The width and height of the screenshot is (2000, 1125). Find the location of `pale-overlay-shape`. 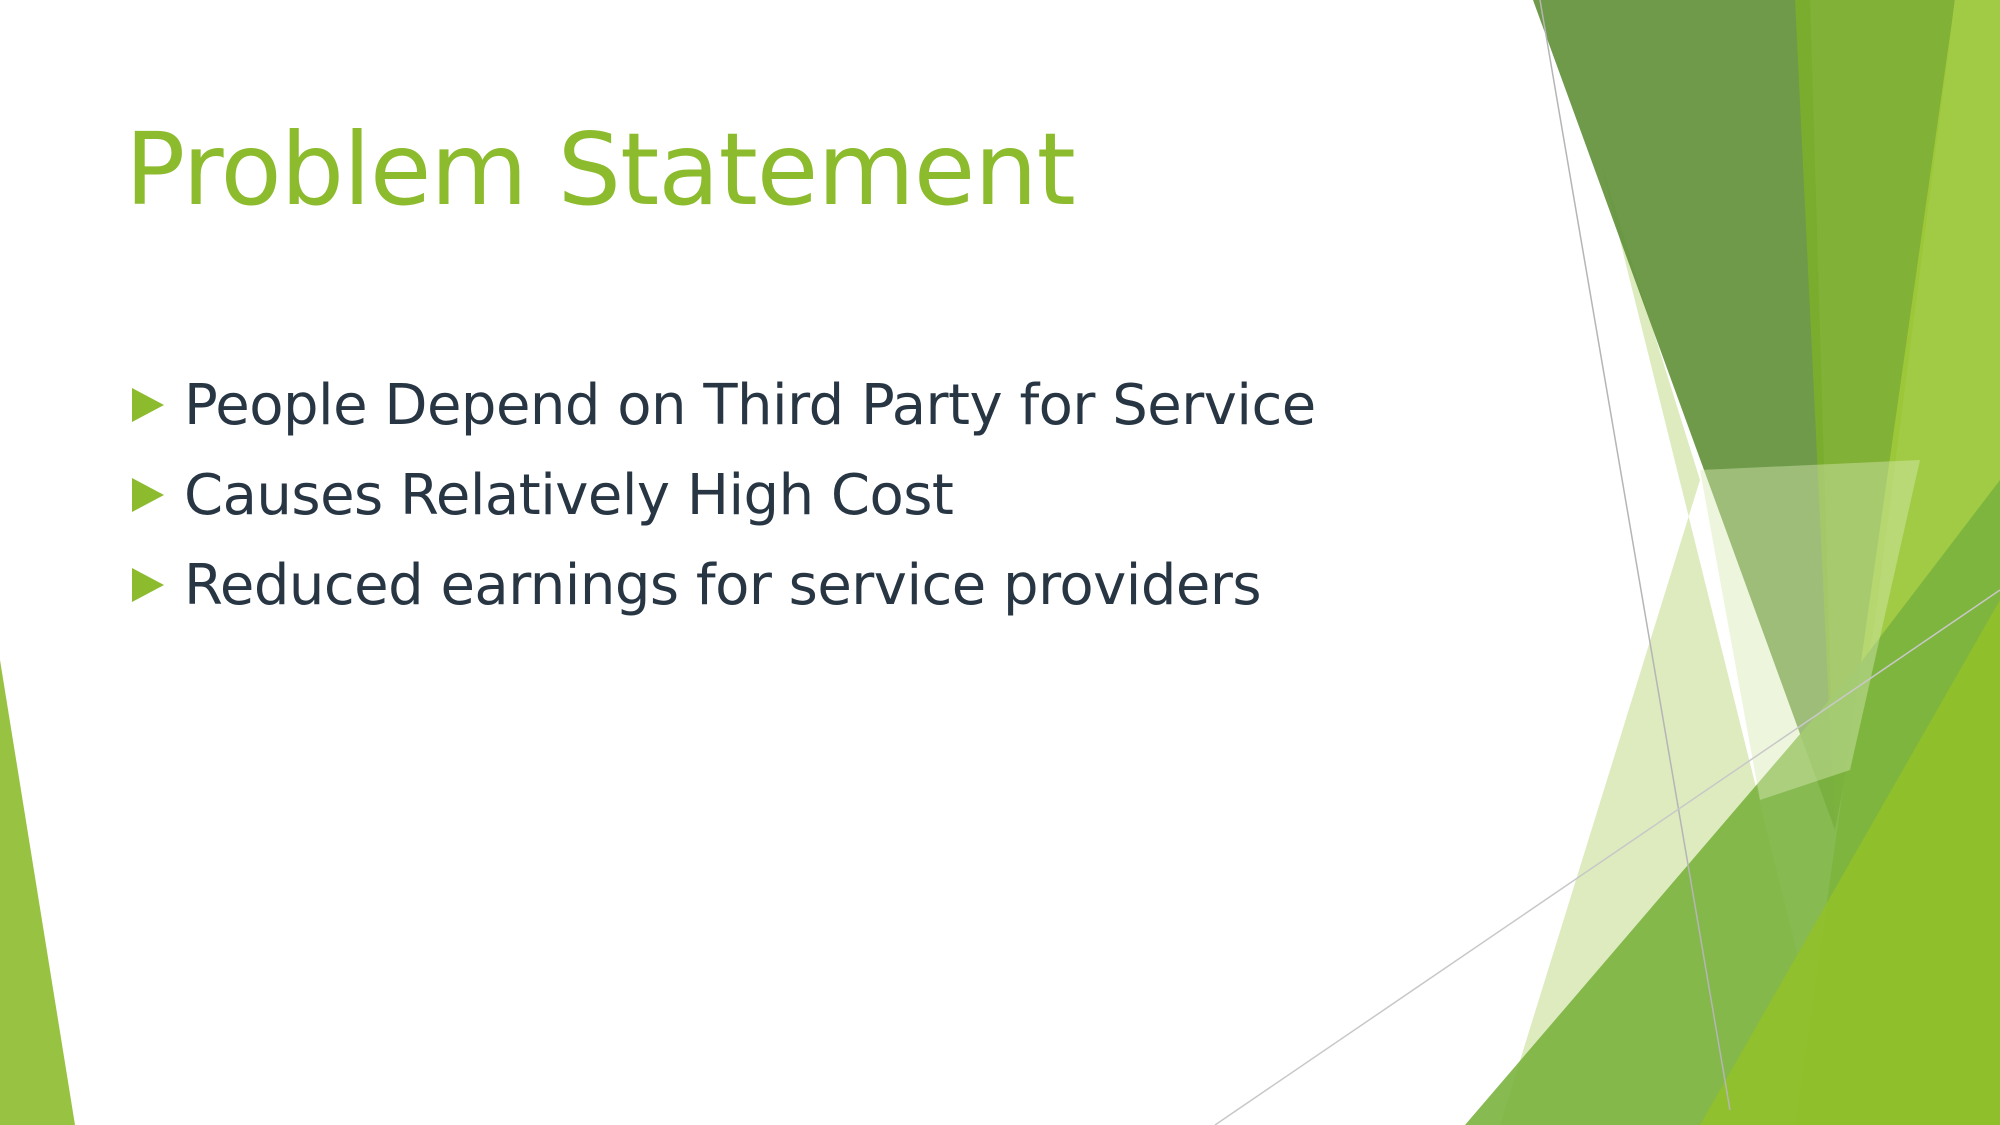

pale-overlay-shape is located at coordinates (1810, 630).